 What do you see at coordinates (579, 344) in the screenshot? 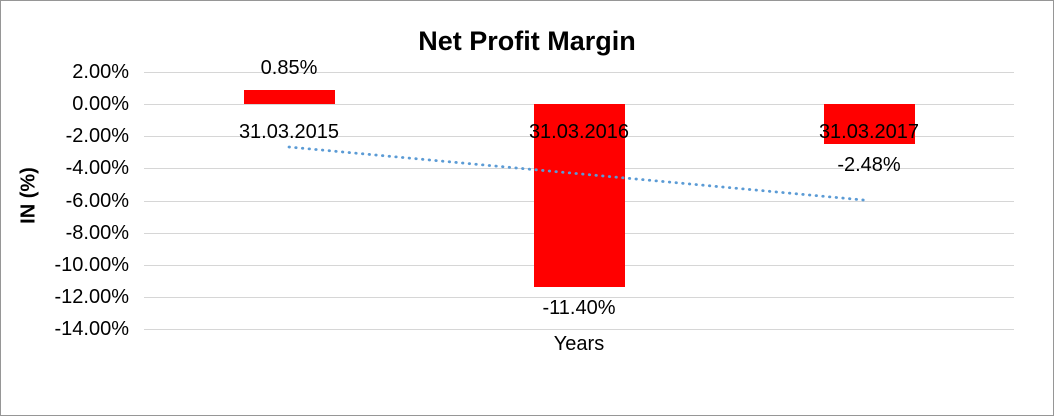
I see `x-axis-title: Years` at bounding box center [579, 344].